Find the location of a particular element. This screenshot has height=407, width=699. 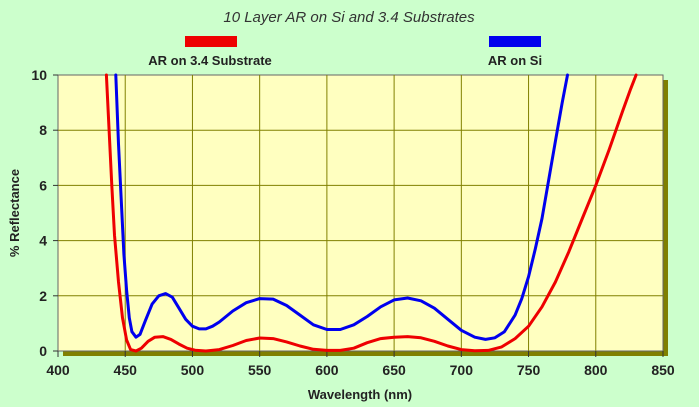

y-tick-label: 0 is located at coordinates (43, 351).